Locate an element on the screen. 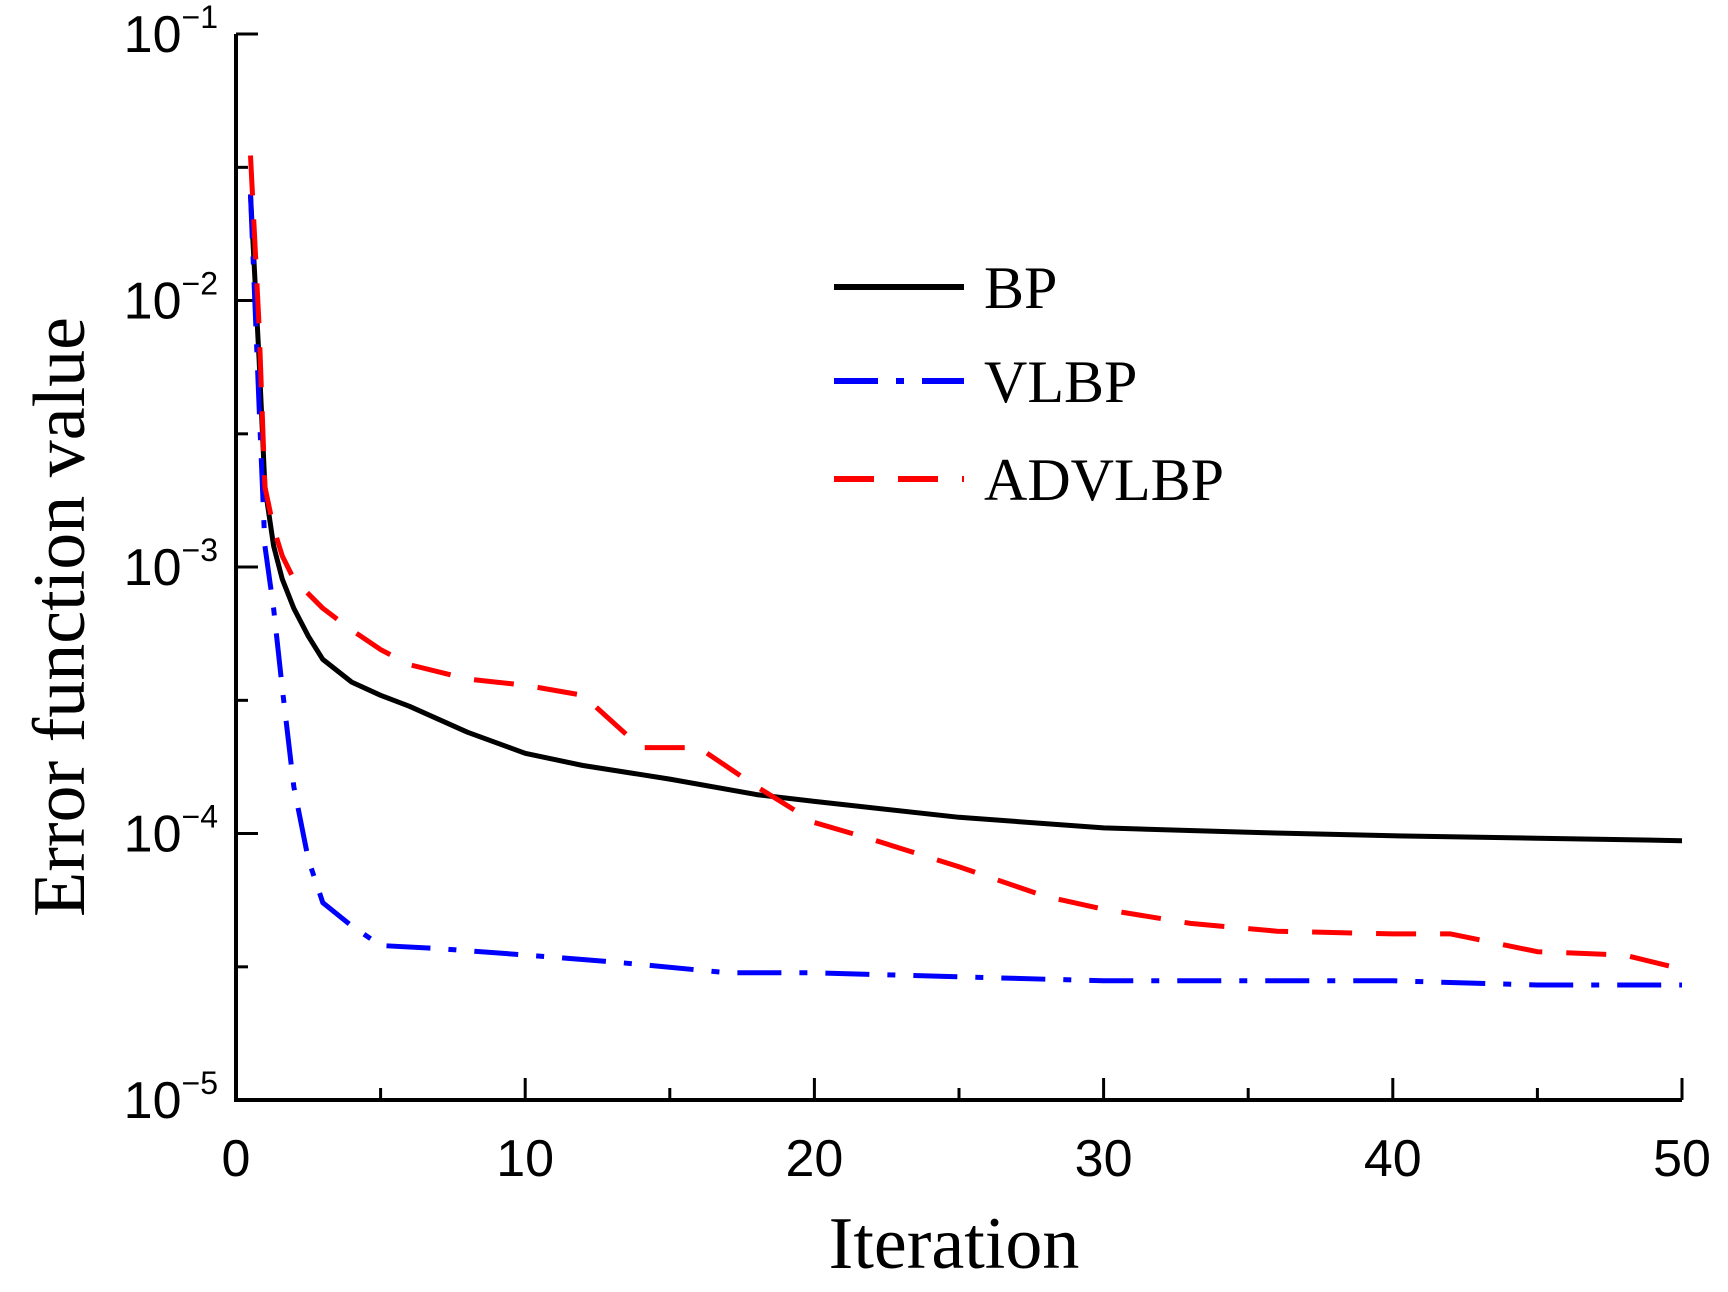 This screenshot has width=1728, height=1292. y-tick-label: 10⁻² is located at coordinates (171, 298).